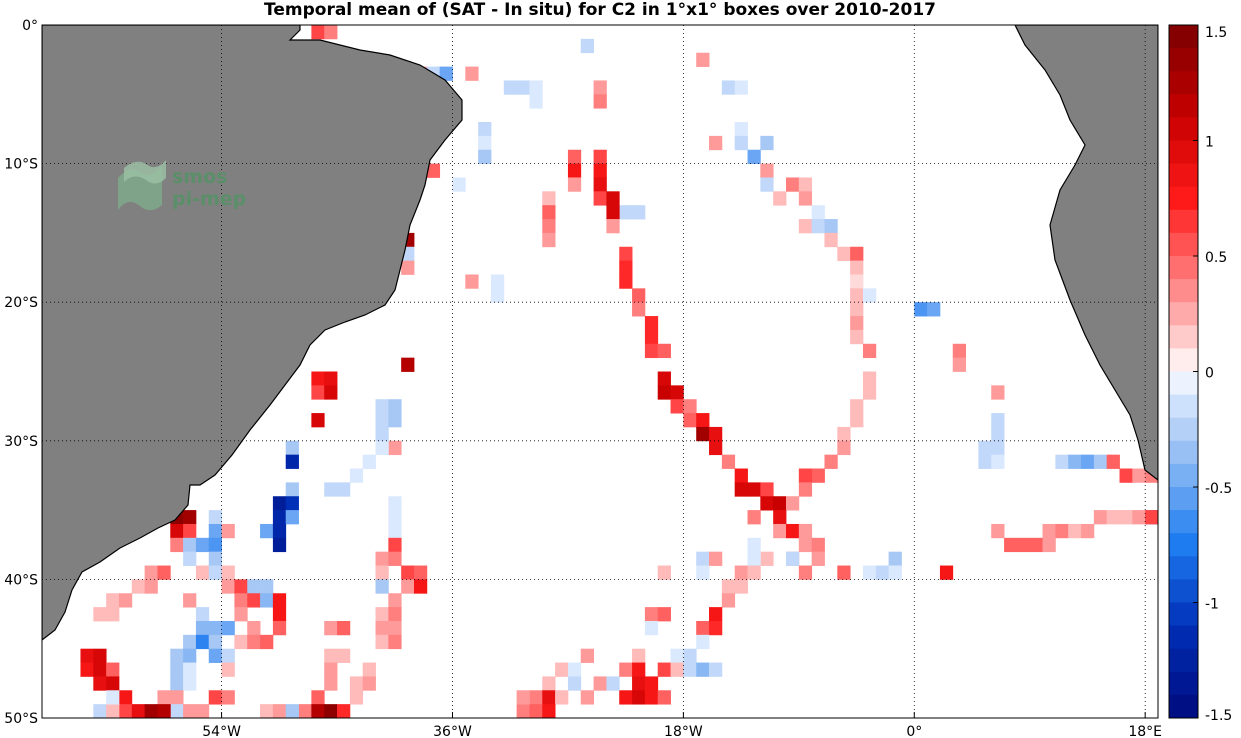 The image size is (1241, 738). What do you see at coordinates (1086, 253) in the screenshot?
I see `africa-landmass` at bounding box center [1086, 253].